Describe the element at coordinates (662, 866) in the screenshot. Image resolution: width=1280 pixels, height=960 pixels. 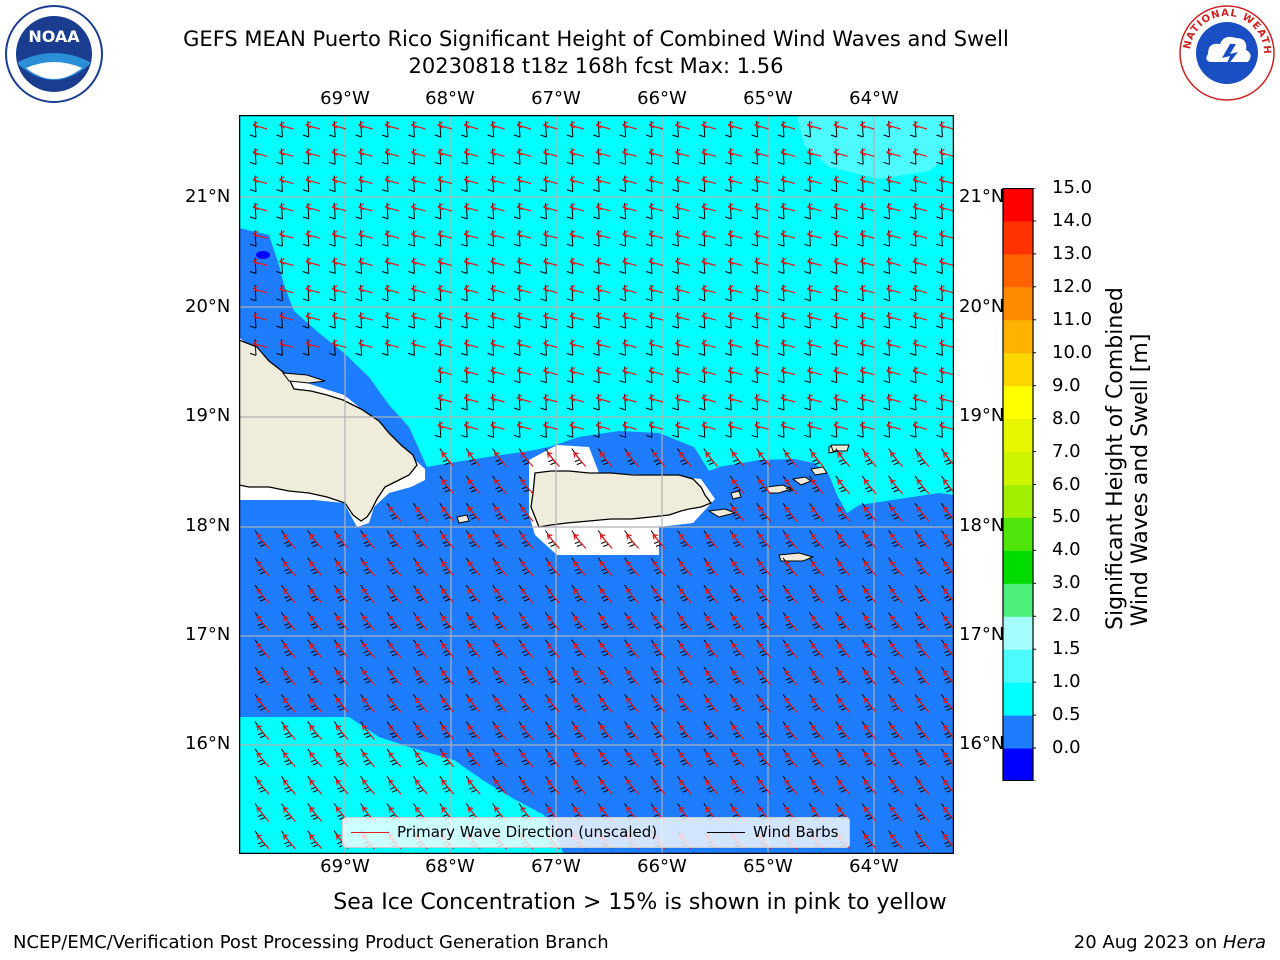
I see `lon-tick-bottom-66w: 66°W` at that location.